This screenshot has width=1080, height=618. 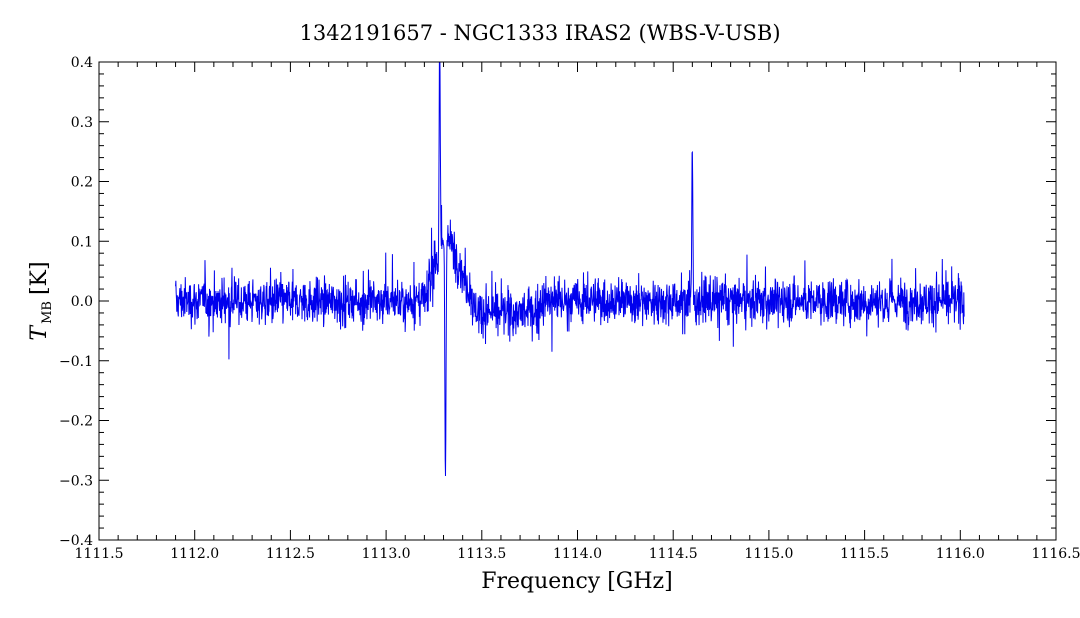 What do you see at coordinates (76, 422) in the screenshot?
I see `y-tick-label: −0.2` at bounding box center [76, 422].